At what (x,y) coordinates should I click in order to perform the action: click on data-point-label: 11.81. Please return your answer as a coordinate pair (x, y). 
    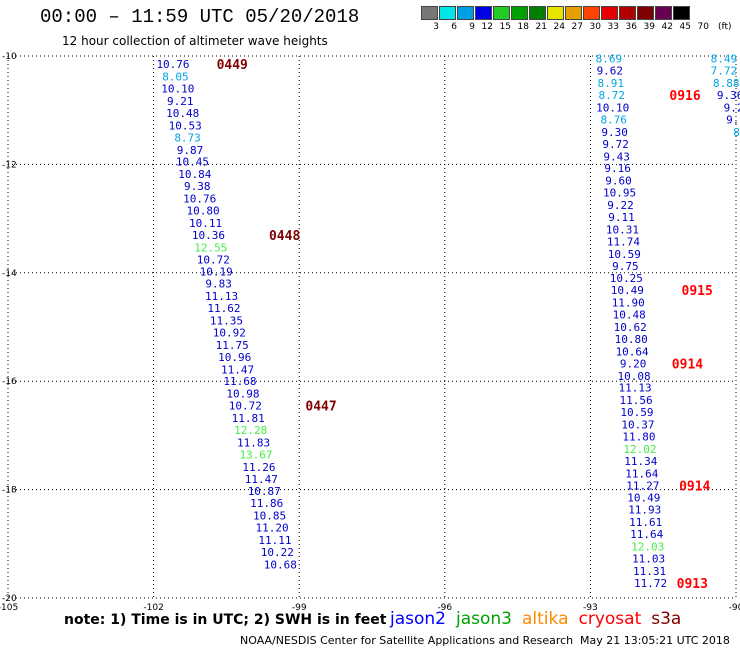
    Looking at the image, I should click on (248, 418).